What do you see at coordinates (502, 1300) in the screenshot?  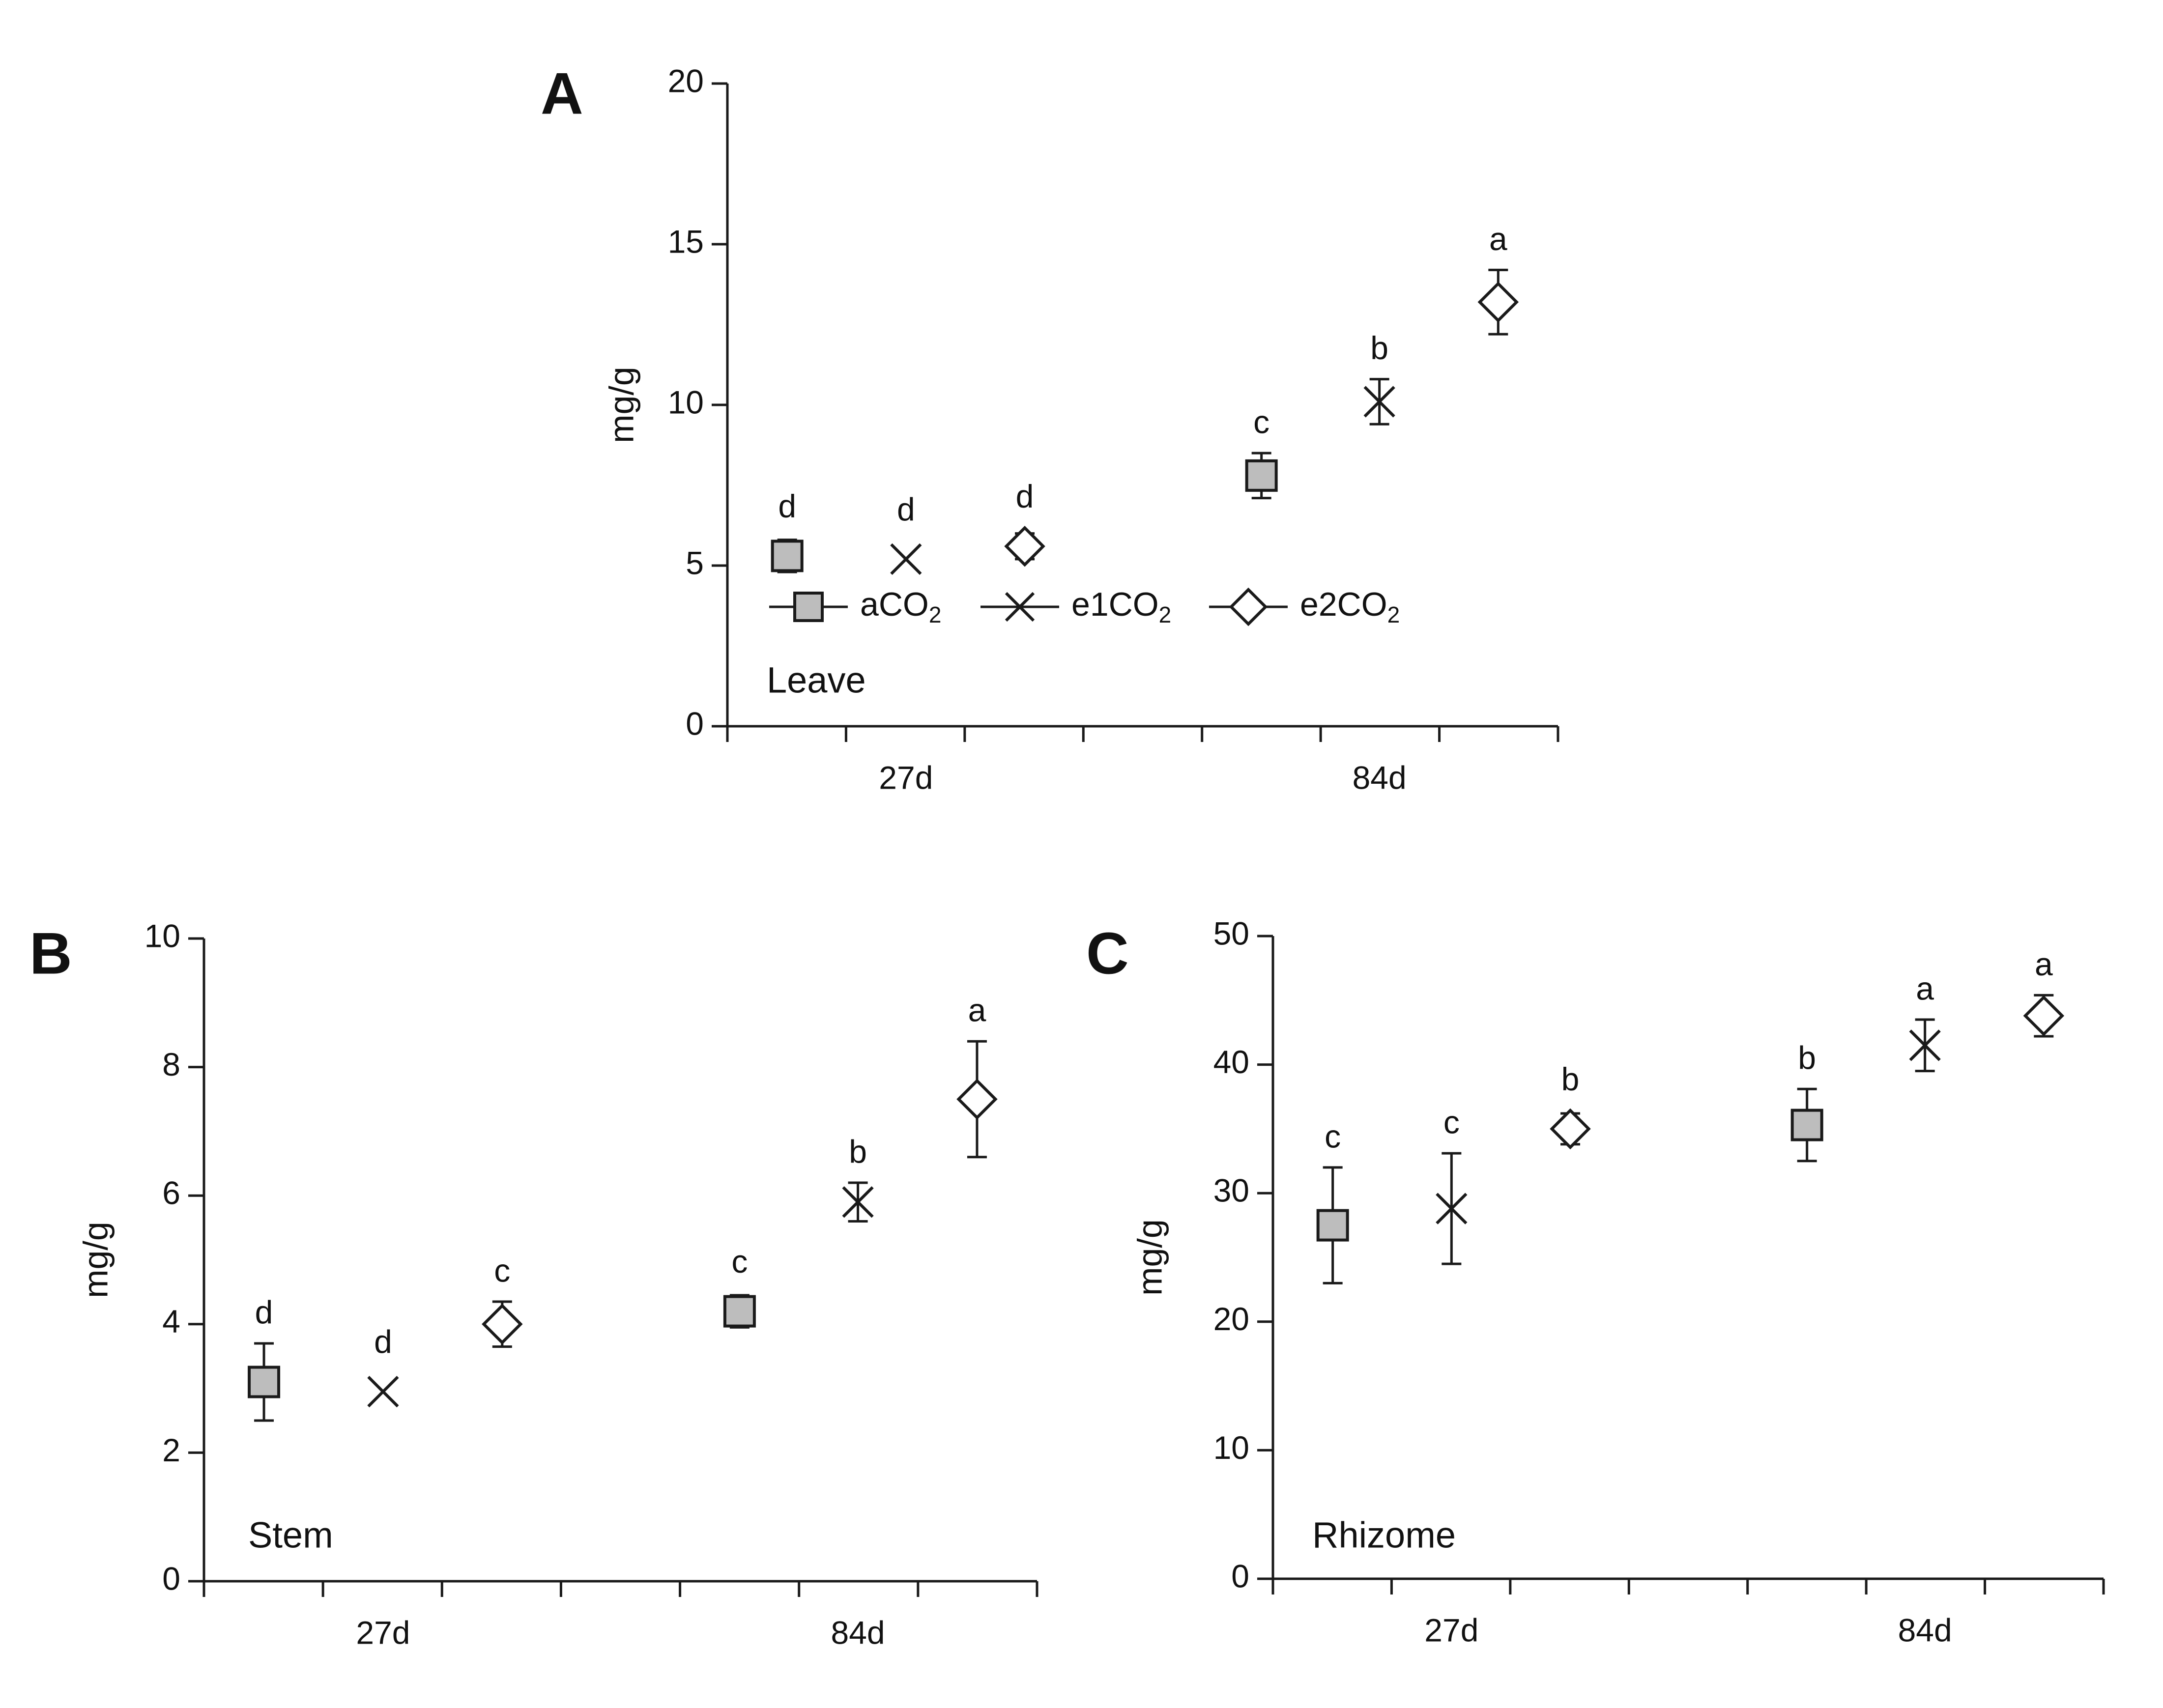 I see `data-point-diamond: c` at bounding box center [502, 1300].